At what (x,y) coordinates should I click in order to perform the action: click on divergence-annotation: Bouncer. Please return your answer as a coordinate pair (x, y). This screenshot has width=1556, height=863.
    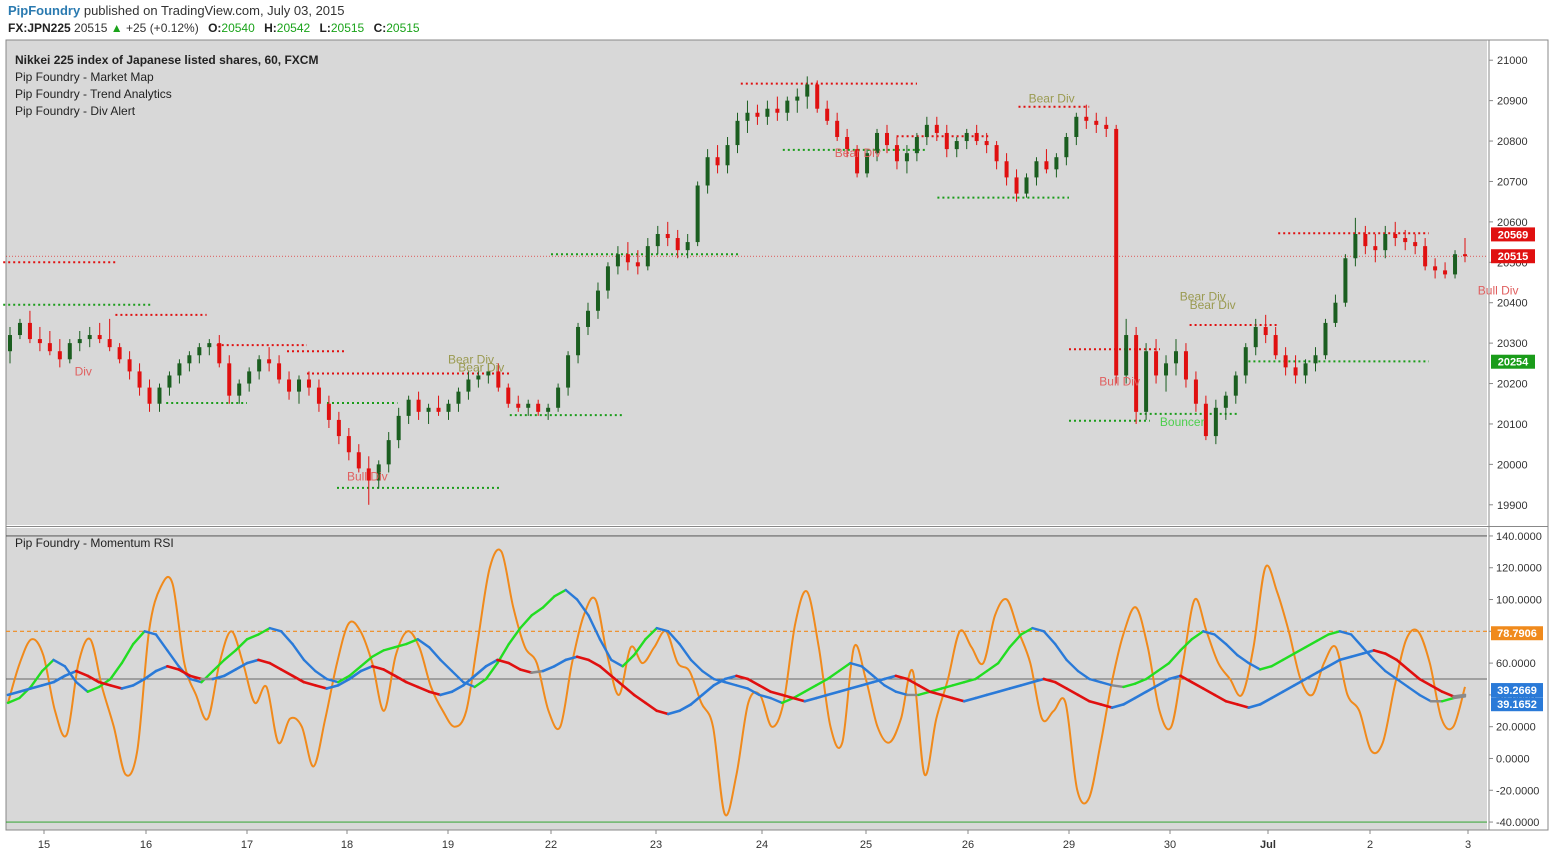
    Looking at the image, I should click on (1182, 422).